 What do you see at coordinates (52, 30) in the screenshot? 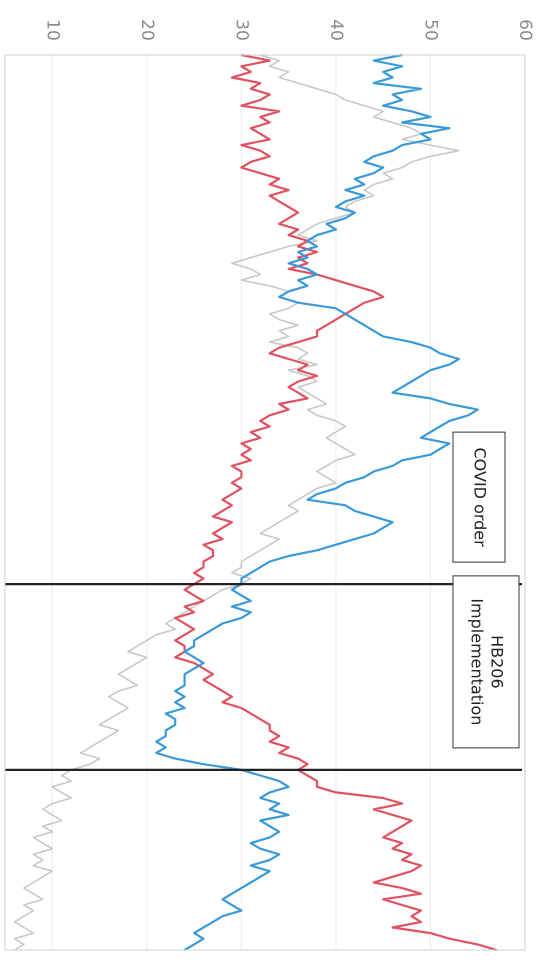
I see `y-tick-label-10: 10` at bounding box center [52, 30].